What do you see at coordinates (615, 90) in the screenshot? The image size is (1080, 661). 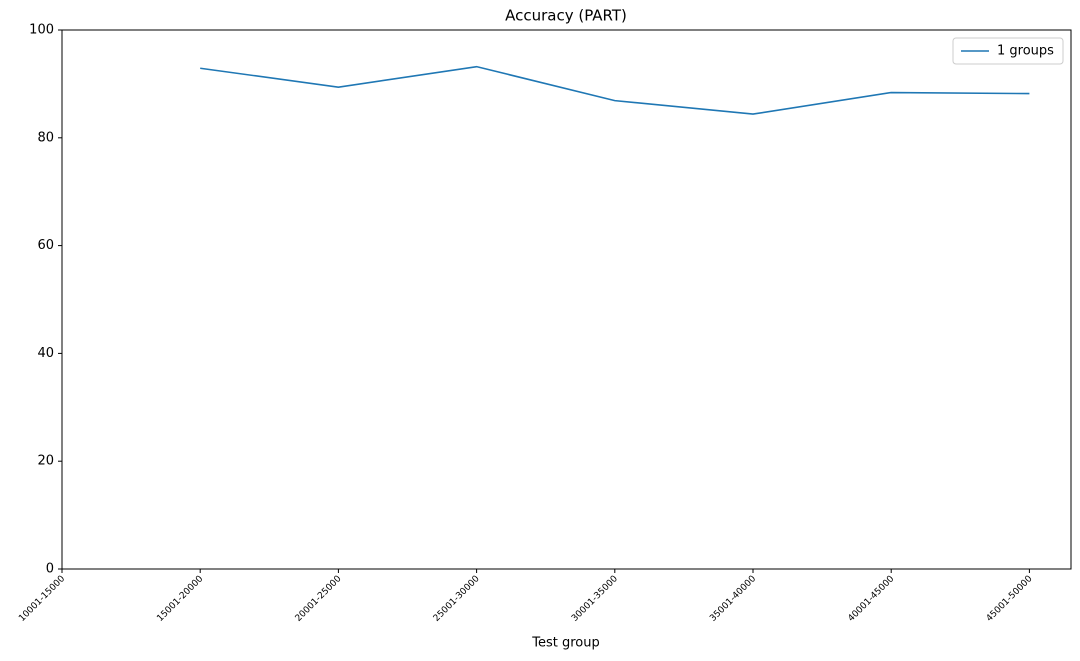 I see `line` at bounding box center [615, 90].